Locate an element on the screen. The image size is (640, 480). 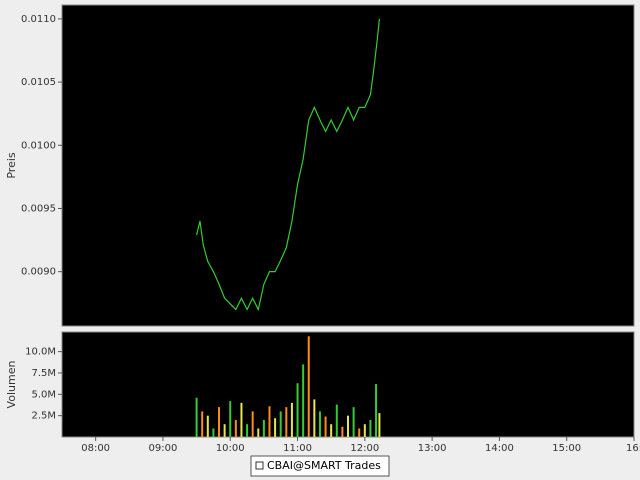
x-tick-label: 15:00 is located at coordinates (566, 448).